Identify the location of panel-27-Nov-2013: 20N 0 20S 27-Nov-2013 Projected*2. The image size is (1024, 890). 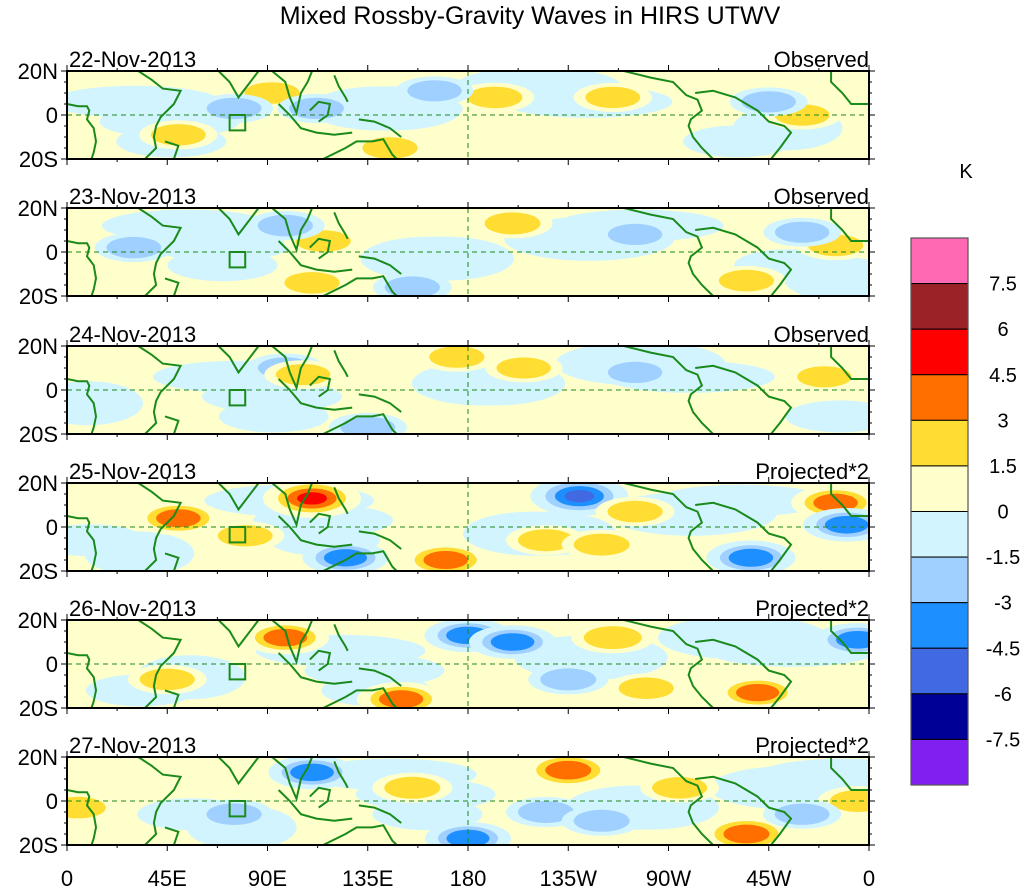
(446, 795).